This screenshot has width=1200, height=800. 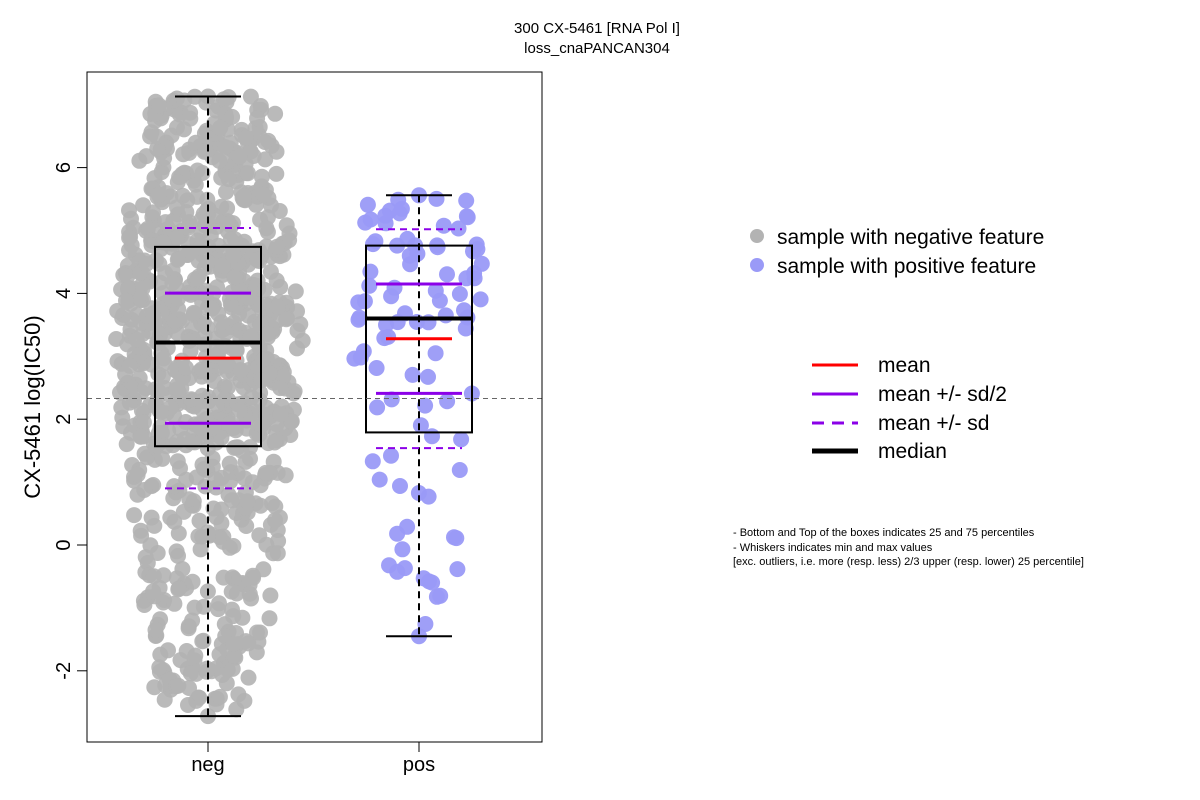 I want to click on y-tick-label: 4, so click(x=64, y=293).